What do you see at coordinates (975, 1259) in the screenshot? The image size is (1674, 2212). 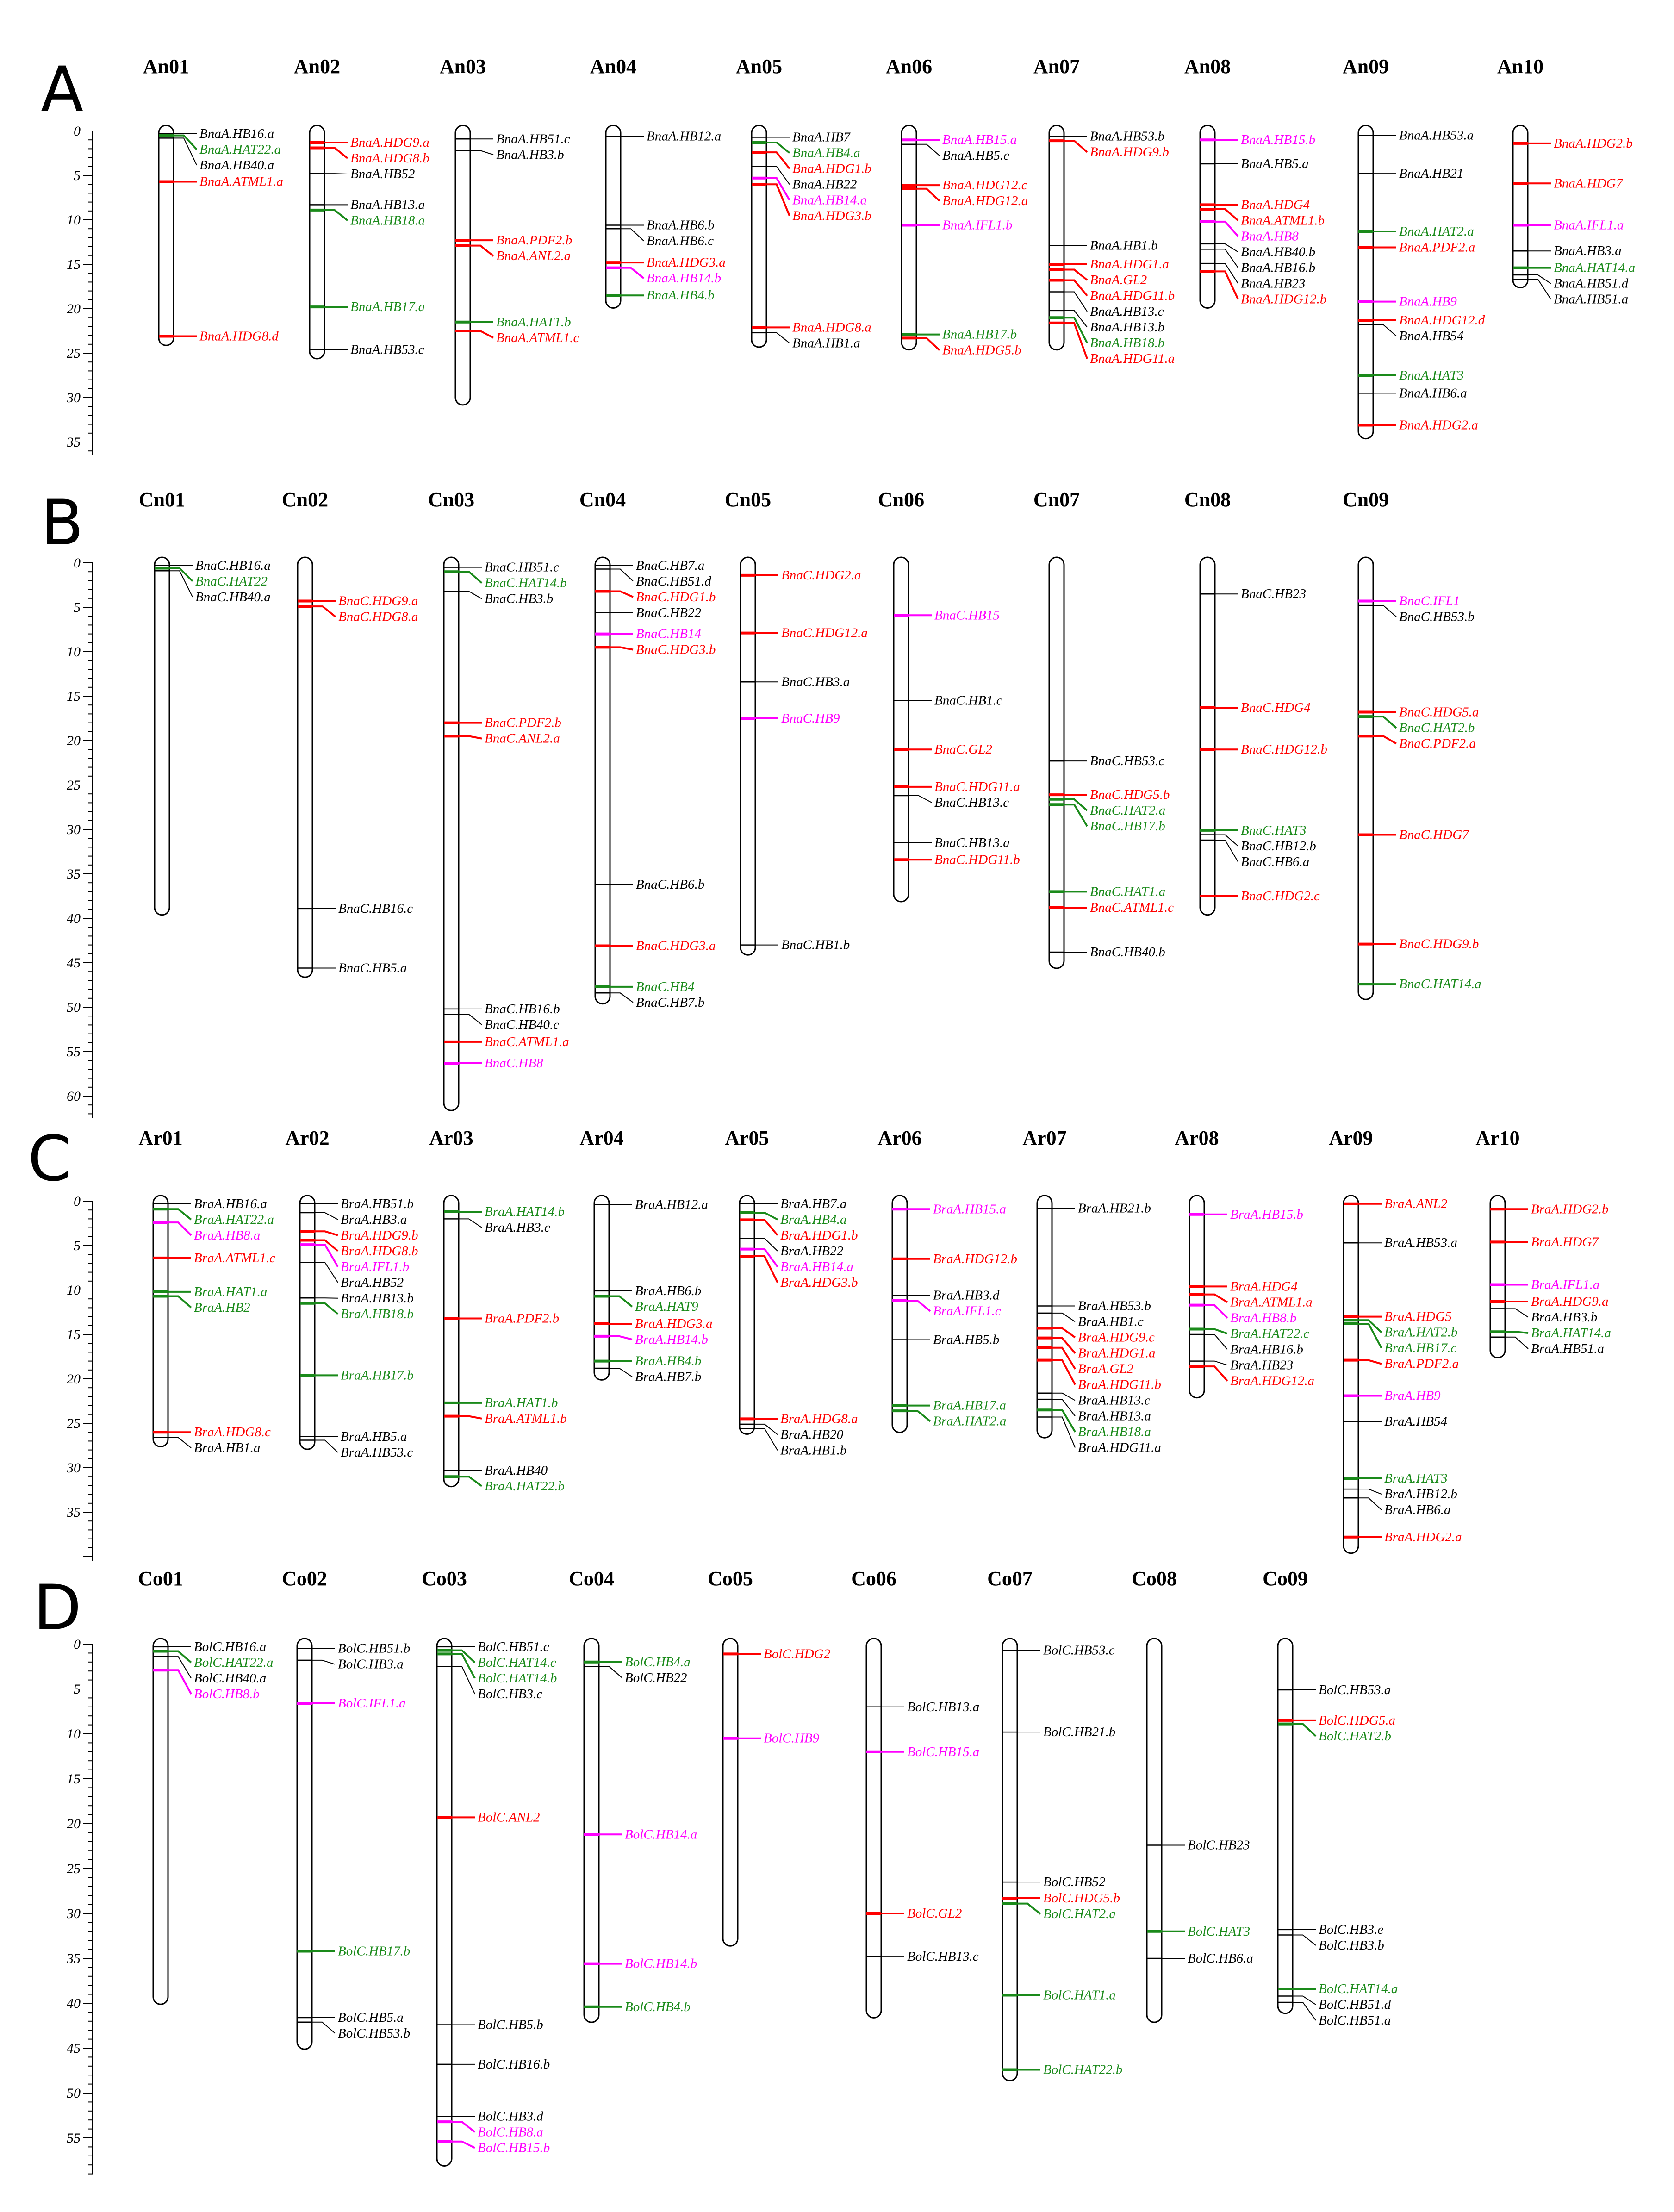 I see `gene-label: BraA.HDG12.b` at bounding box center [975, 1259].